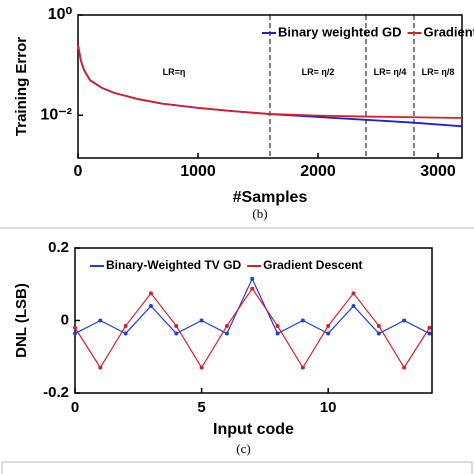 The height and width of the screenshot is (474, 474). I want to click on legend-label: Binary weighted GD, so click(340, 31).